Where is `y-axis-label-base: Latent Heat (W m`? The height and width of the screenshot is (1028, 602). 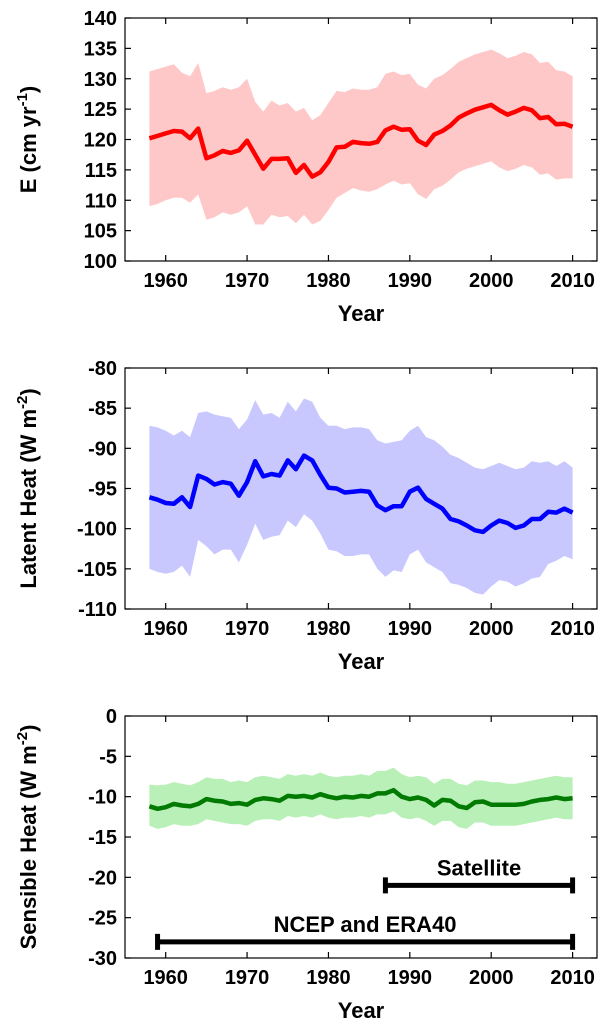
y-axis-label-base: Latent Heat (W m is located at coordinates (28, 499).